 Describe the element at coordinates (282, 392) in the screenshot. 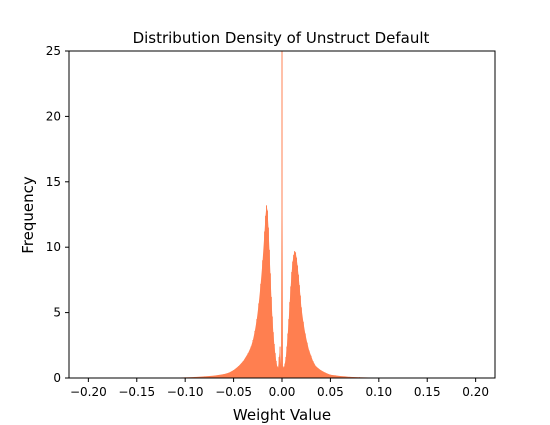

I see `x-tick-label: 0.00` at that location.